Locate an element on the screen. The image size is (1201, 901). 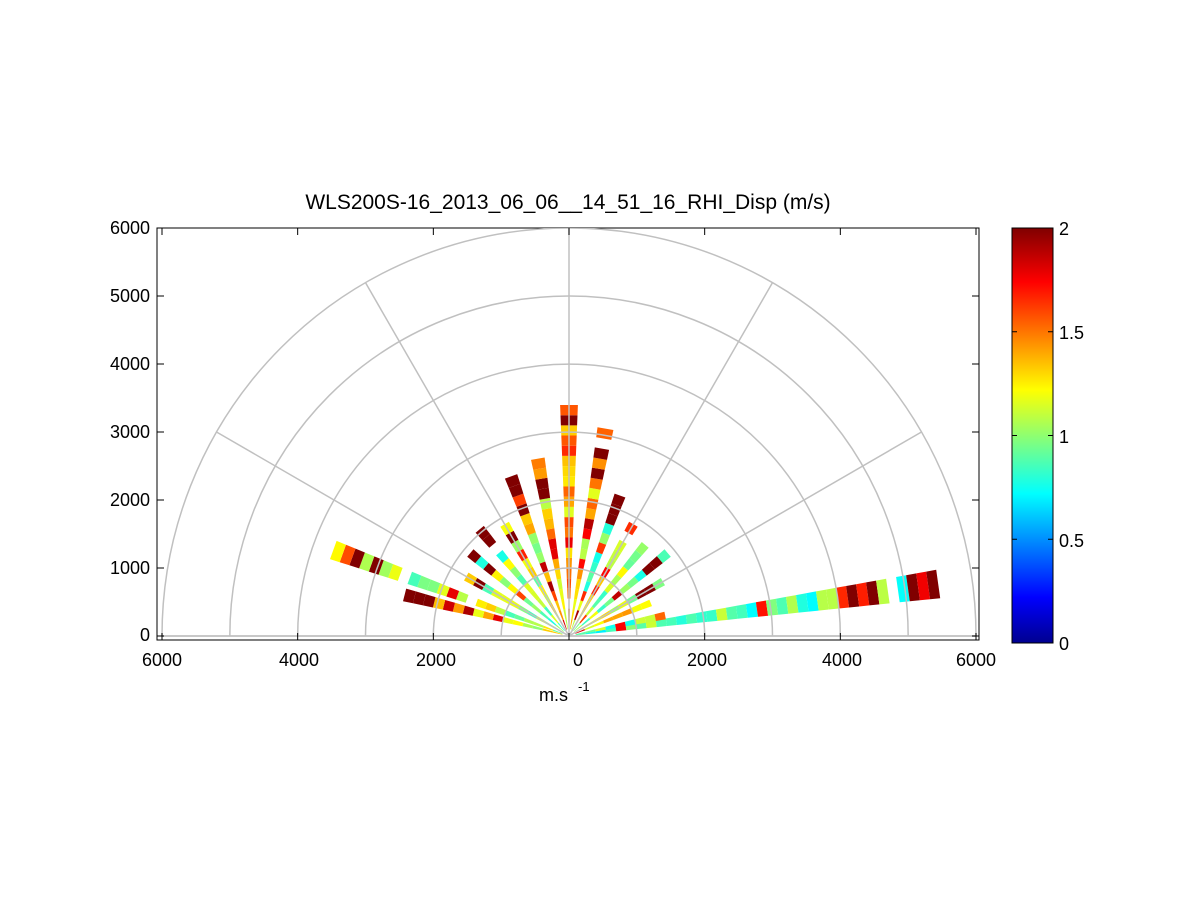
x-tick-label: 2000 is located at coordinates (436, 660).